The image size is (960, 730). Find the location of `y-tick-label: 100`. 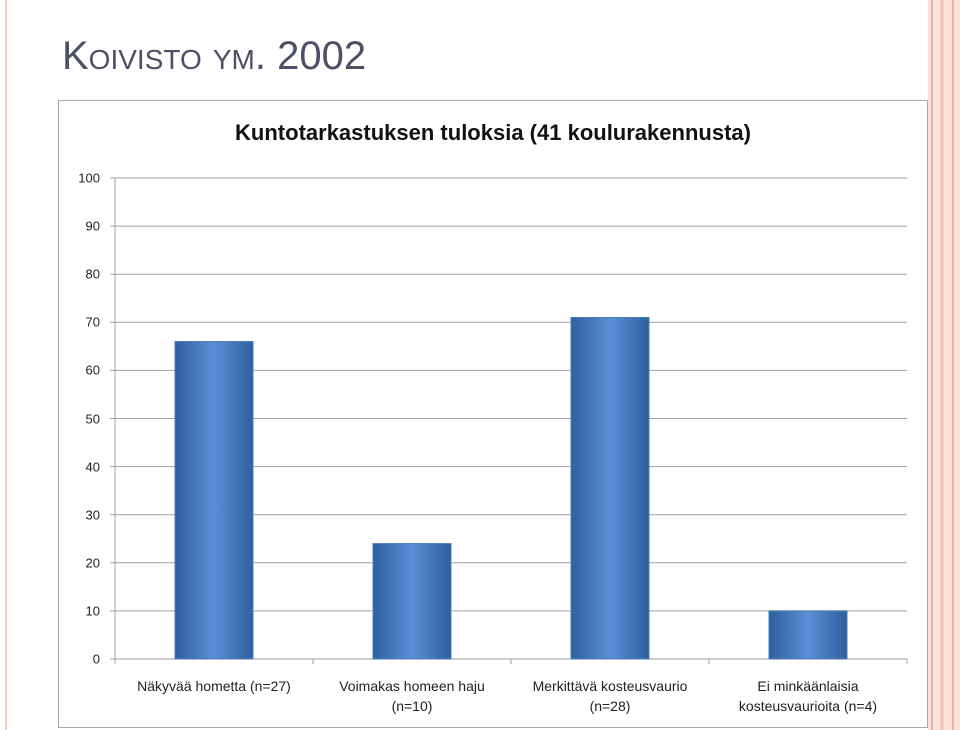

y-tick-label: 100 is located at coordinates (89, 178).